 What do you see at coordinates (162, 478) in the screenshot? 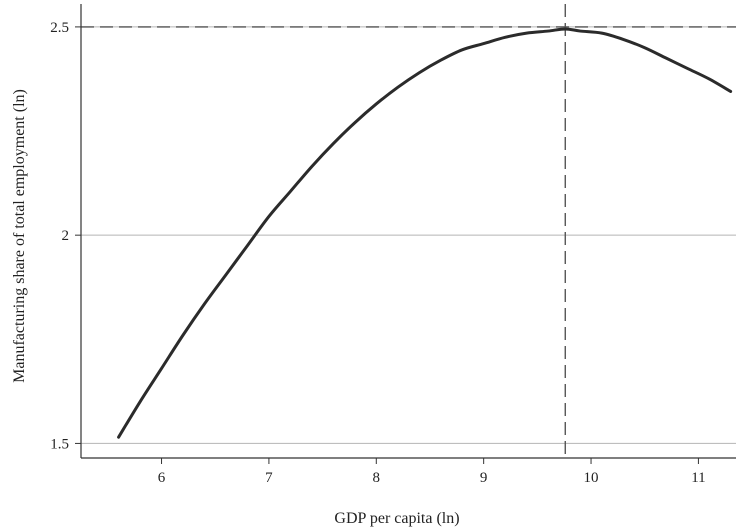
I see `x-tick-label: 6` at bounding box center [162, 478].